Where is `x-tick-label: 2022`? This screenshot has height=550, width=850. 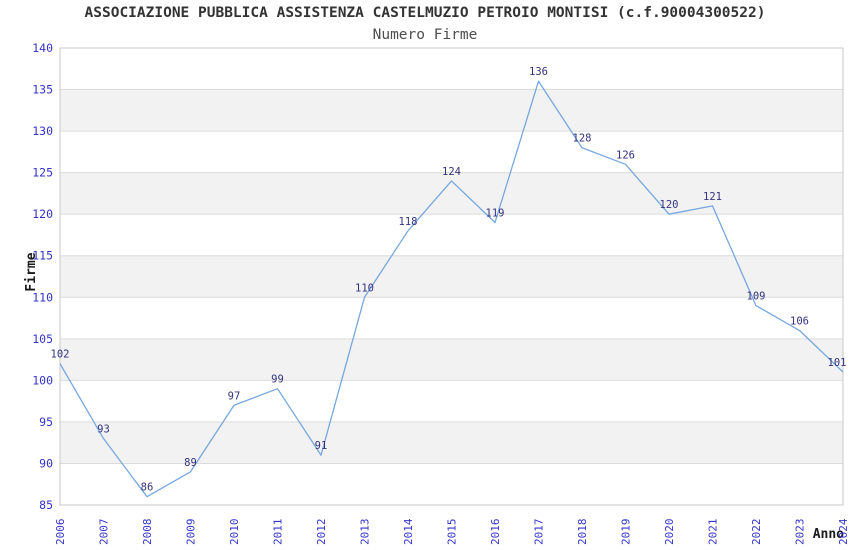 x-tick-label: 2022 is located at coordinates (756, 532).